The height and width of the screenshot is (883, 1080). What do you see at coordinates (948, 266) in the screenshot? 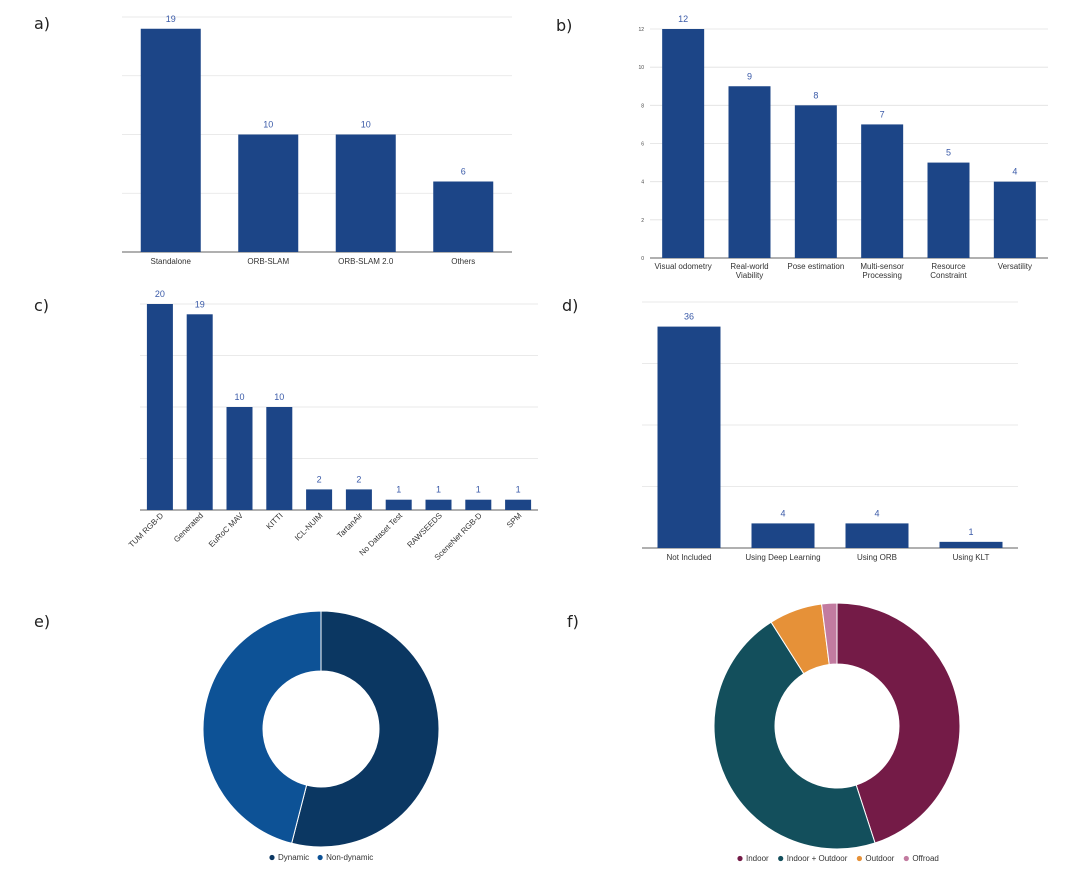
I see `x-tick-label-line: Resource` at bounding box center [948, 266].